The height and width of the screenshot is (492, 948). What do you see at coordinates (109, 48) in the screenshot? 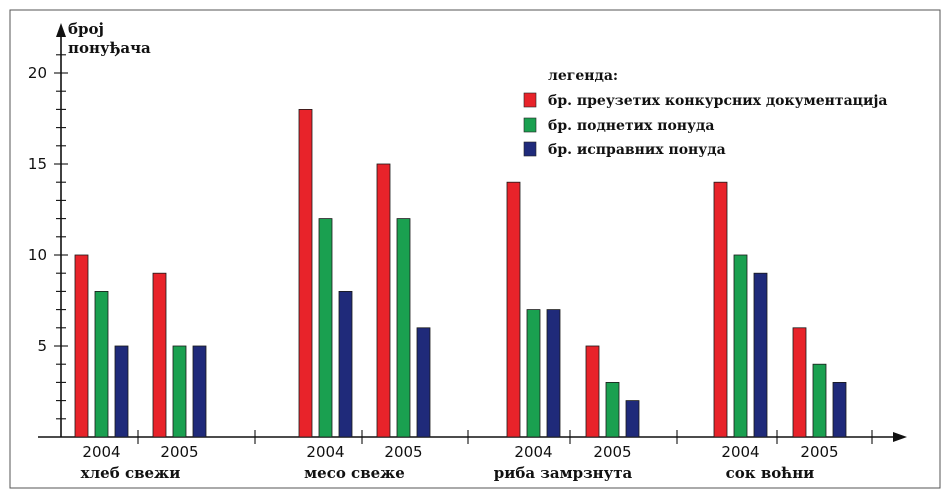
I see `y-axis-label-line2: понуђача` at bounding box center [109, 48].